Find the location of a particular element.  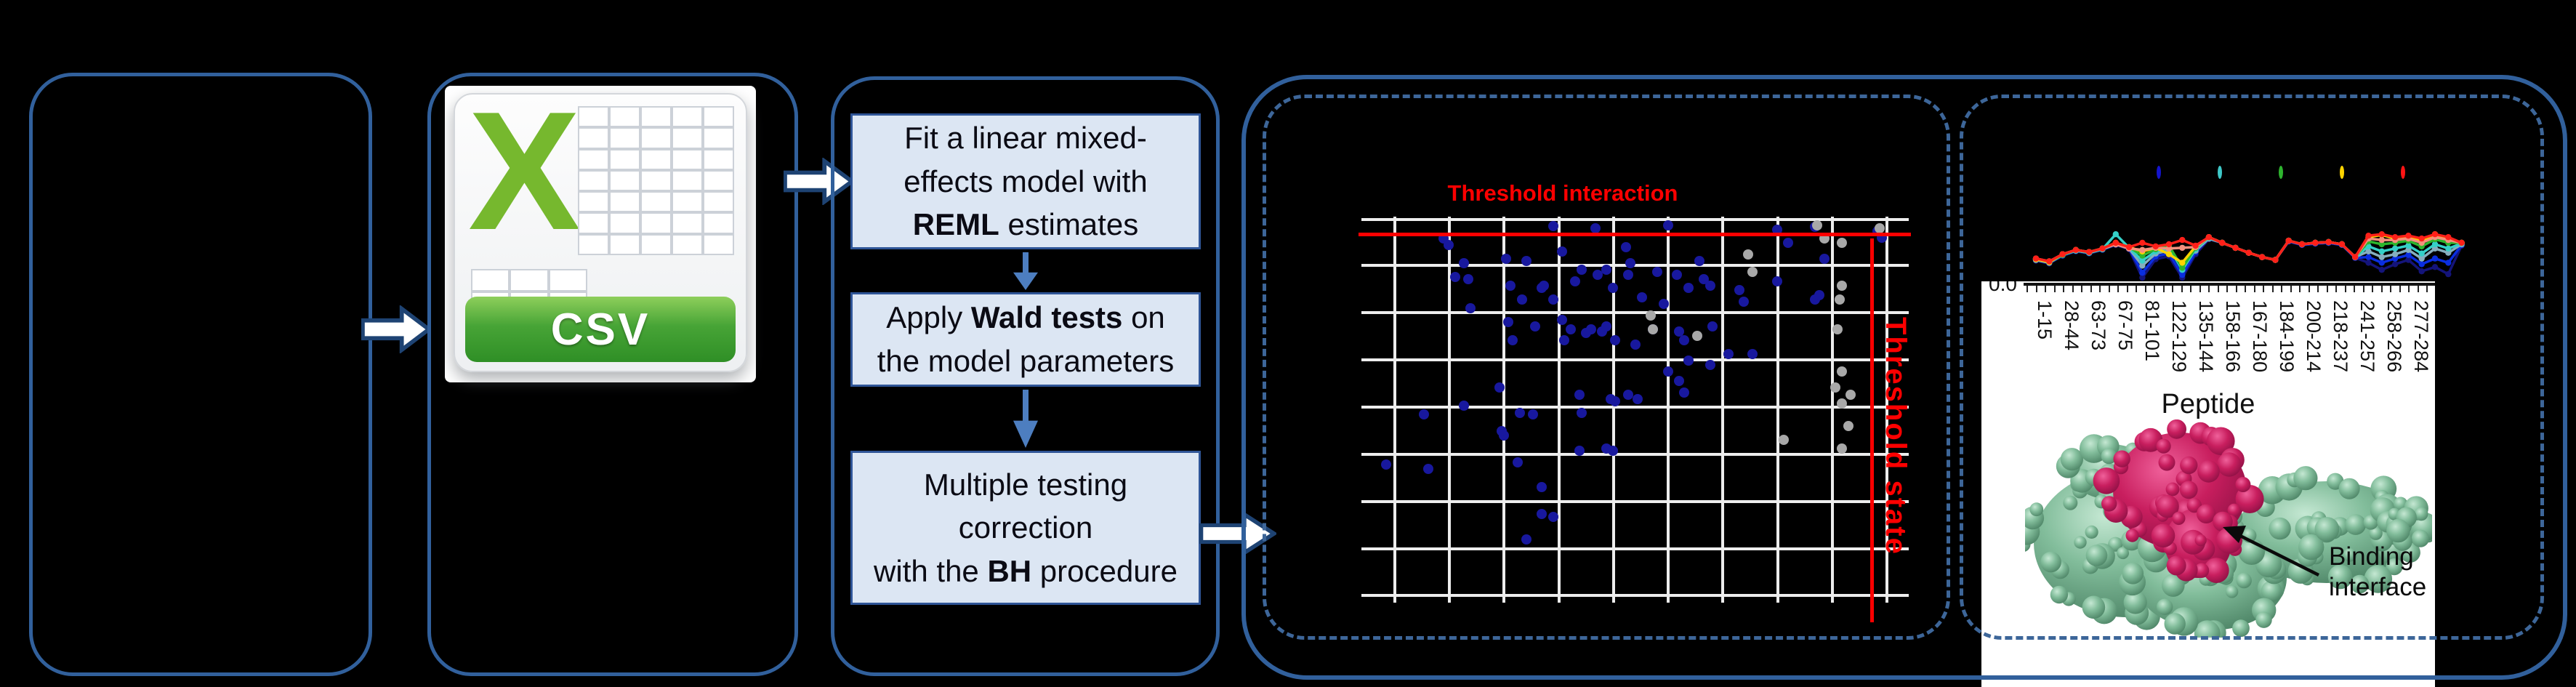

y-axis-tick: 0.0 is located at coordinates (2003, 288).